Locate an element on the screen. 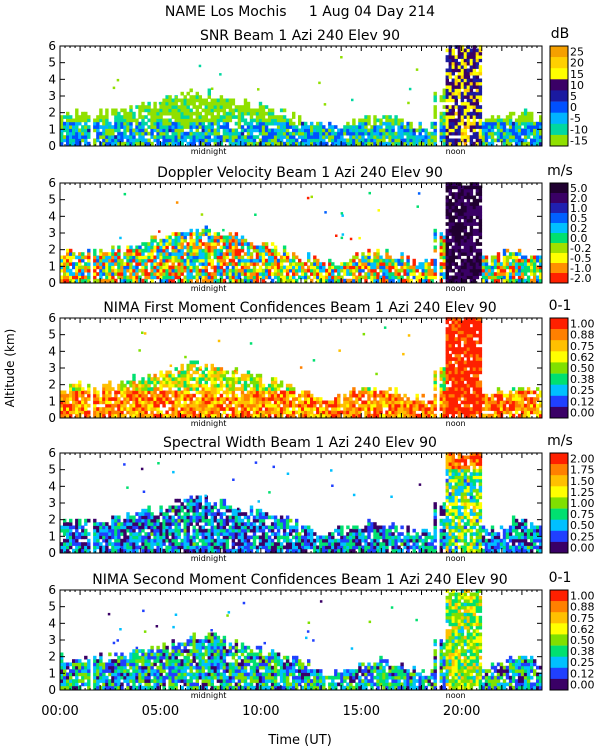 The height and width of the screenshot is (750, 600). colorbar-label: 15 is located at coordinates (577, 74).